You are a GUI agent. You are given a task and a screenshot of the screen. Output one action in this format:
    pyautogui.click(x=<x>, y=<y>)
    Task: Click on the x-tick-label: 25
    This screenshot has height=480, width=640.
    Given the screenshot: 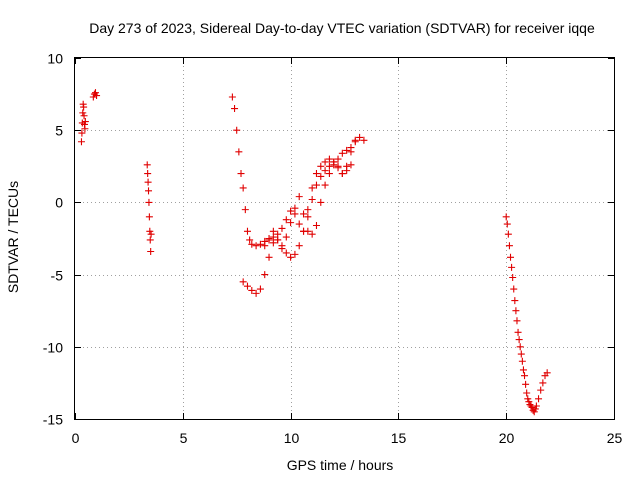 What is the action you would take?
    pyautogui.click(x=615, y=438)
    